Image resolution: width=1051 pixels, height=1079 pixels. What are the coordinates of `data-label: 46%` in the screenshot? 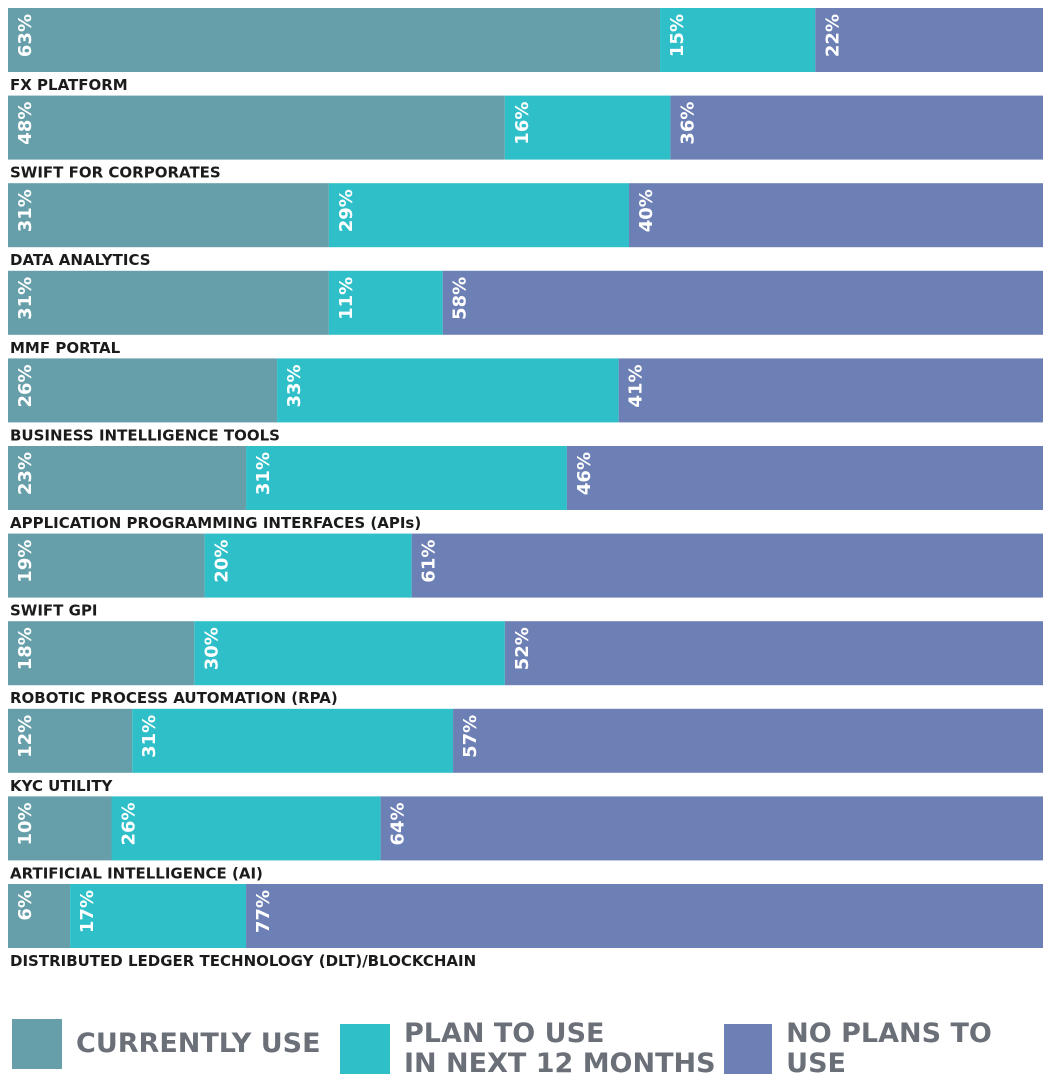 It's located at (584, 473).